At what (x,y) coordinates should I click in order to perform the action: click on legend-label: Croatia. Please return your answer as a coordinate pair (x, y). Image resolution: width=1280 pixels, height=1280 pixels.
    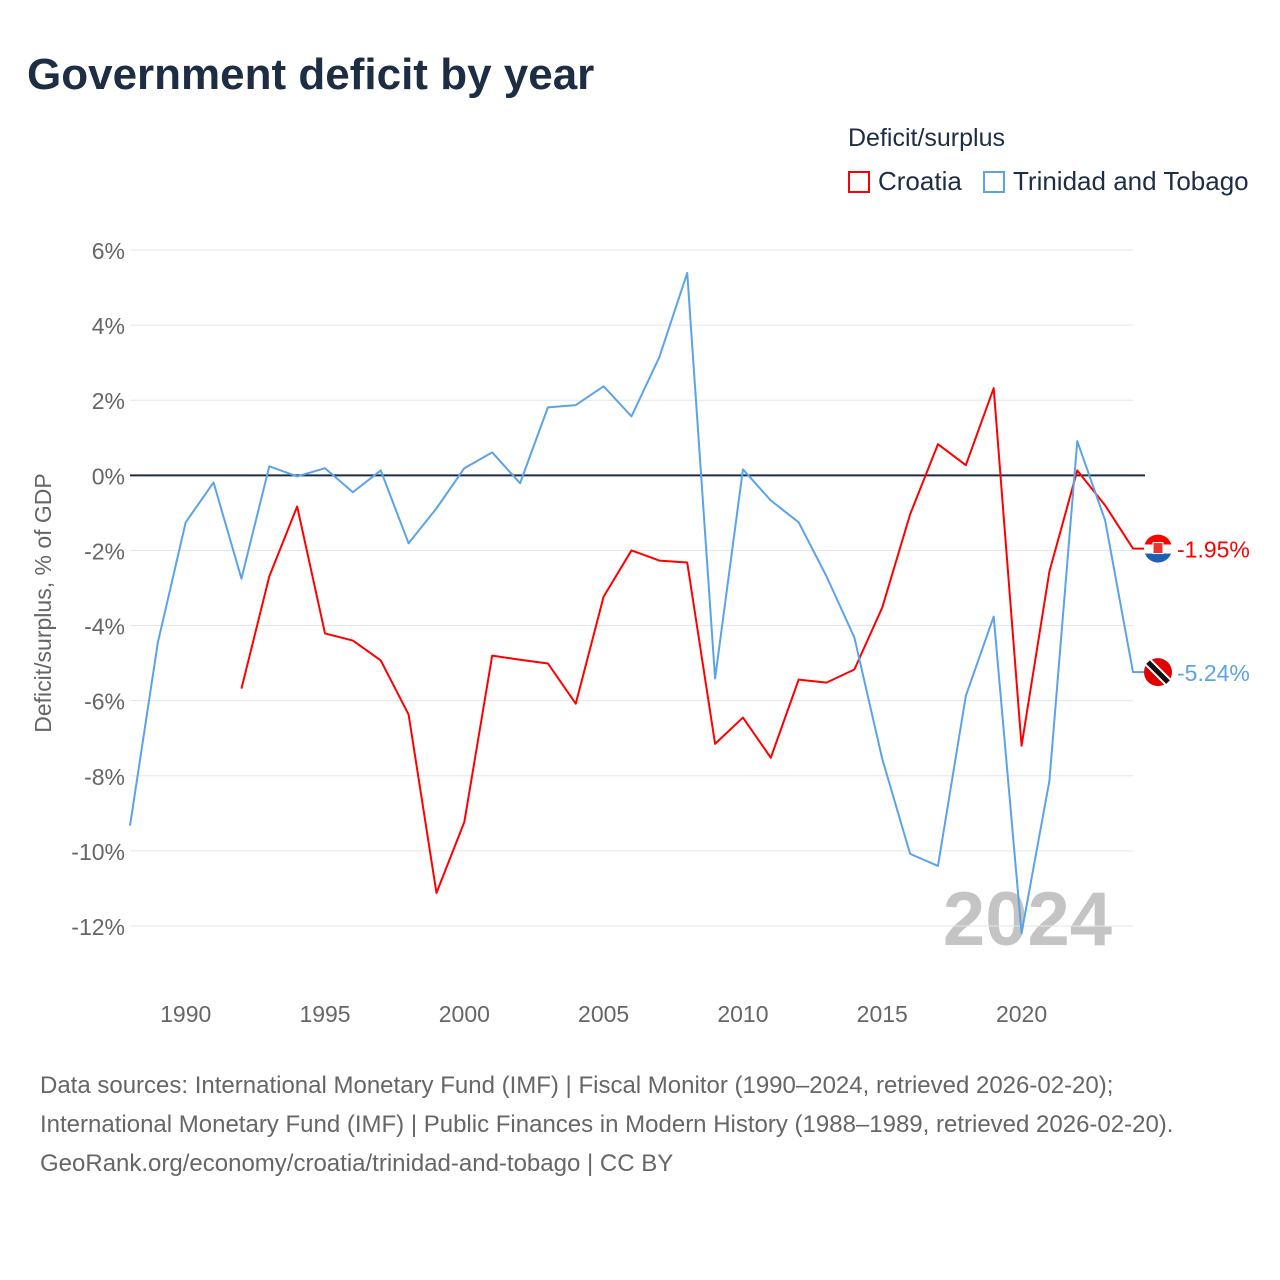
    Looking at the image, I should click on (920, 181).